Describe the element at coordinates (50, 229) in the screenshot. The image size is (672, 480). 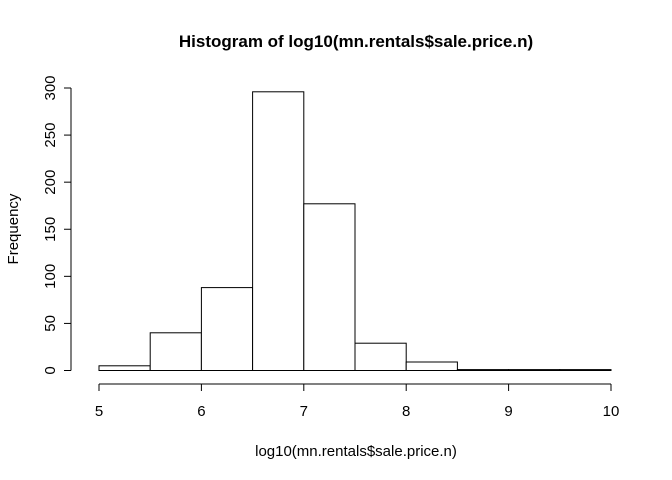
I see `y-tick-label: 150` at that location.